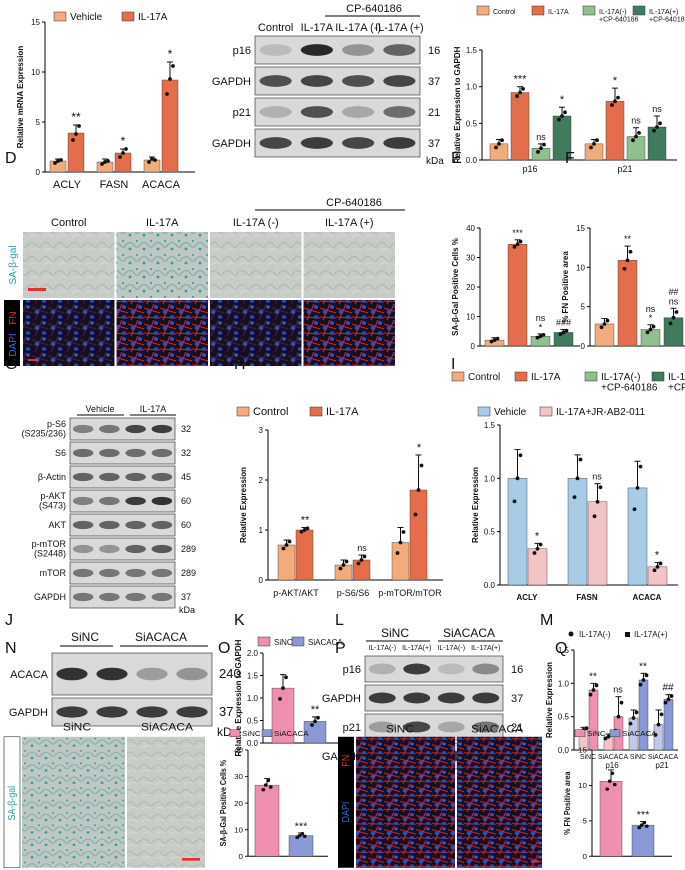 The height and width of the screenshot is (870, 685). What do you see at coordinates (354, 203) in the screenshot?
I see `panel-d-header: CP-640186` at bounding box center [354, 203].